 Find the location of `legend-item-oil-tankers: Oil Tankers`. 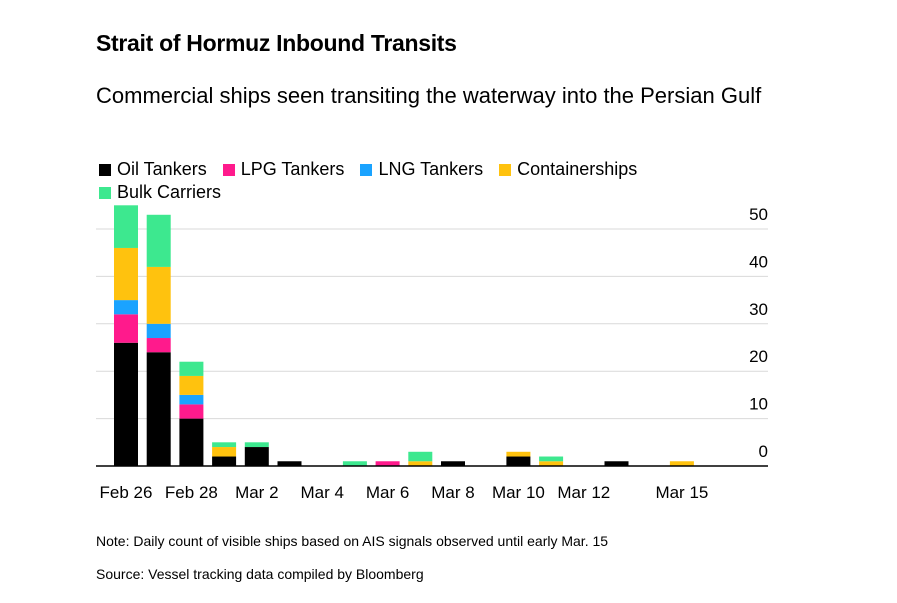

legend-item-oil-tankers: Oil Tankers is located at coordinates (153, 169).